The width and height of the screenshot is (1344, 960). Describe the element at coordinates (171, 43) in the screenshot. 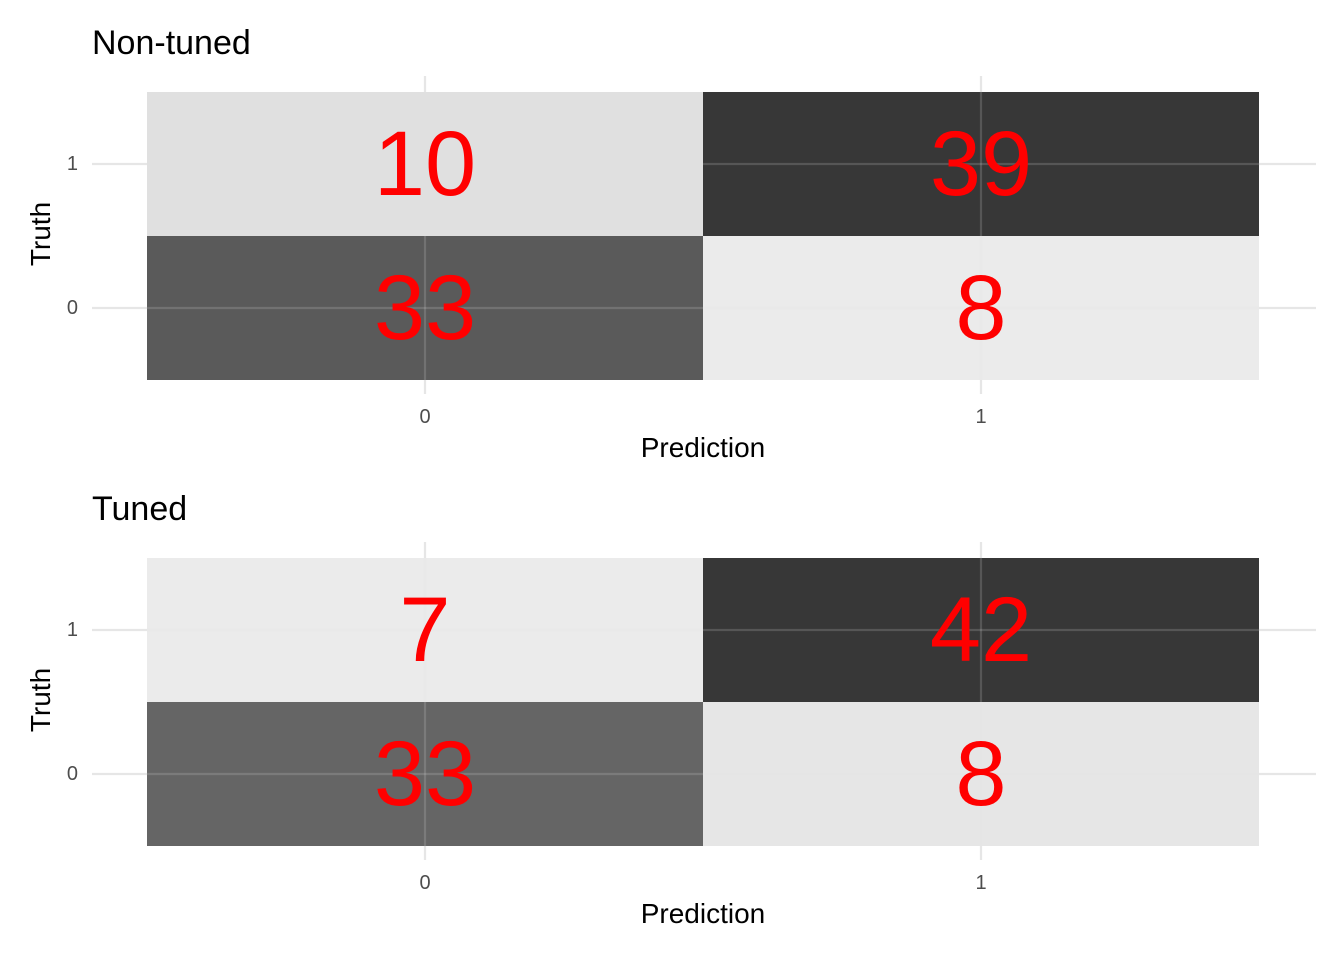

I see `panel-title: Non-tuned` at that location.